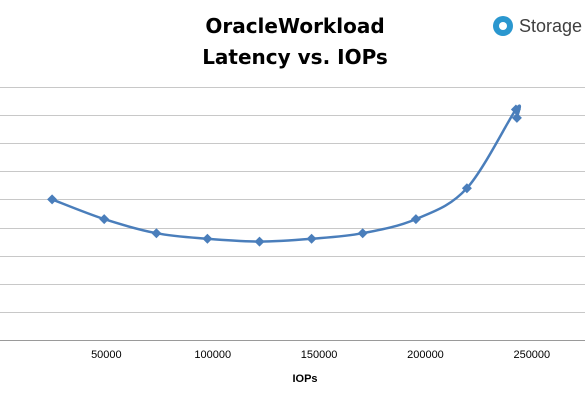  Describe the element at coordinates (106, 355) in the screenshot. I see `x-tick-label: 50000` at that location.